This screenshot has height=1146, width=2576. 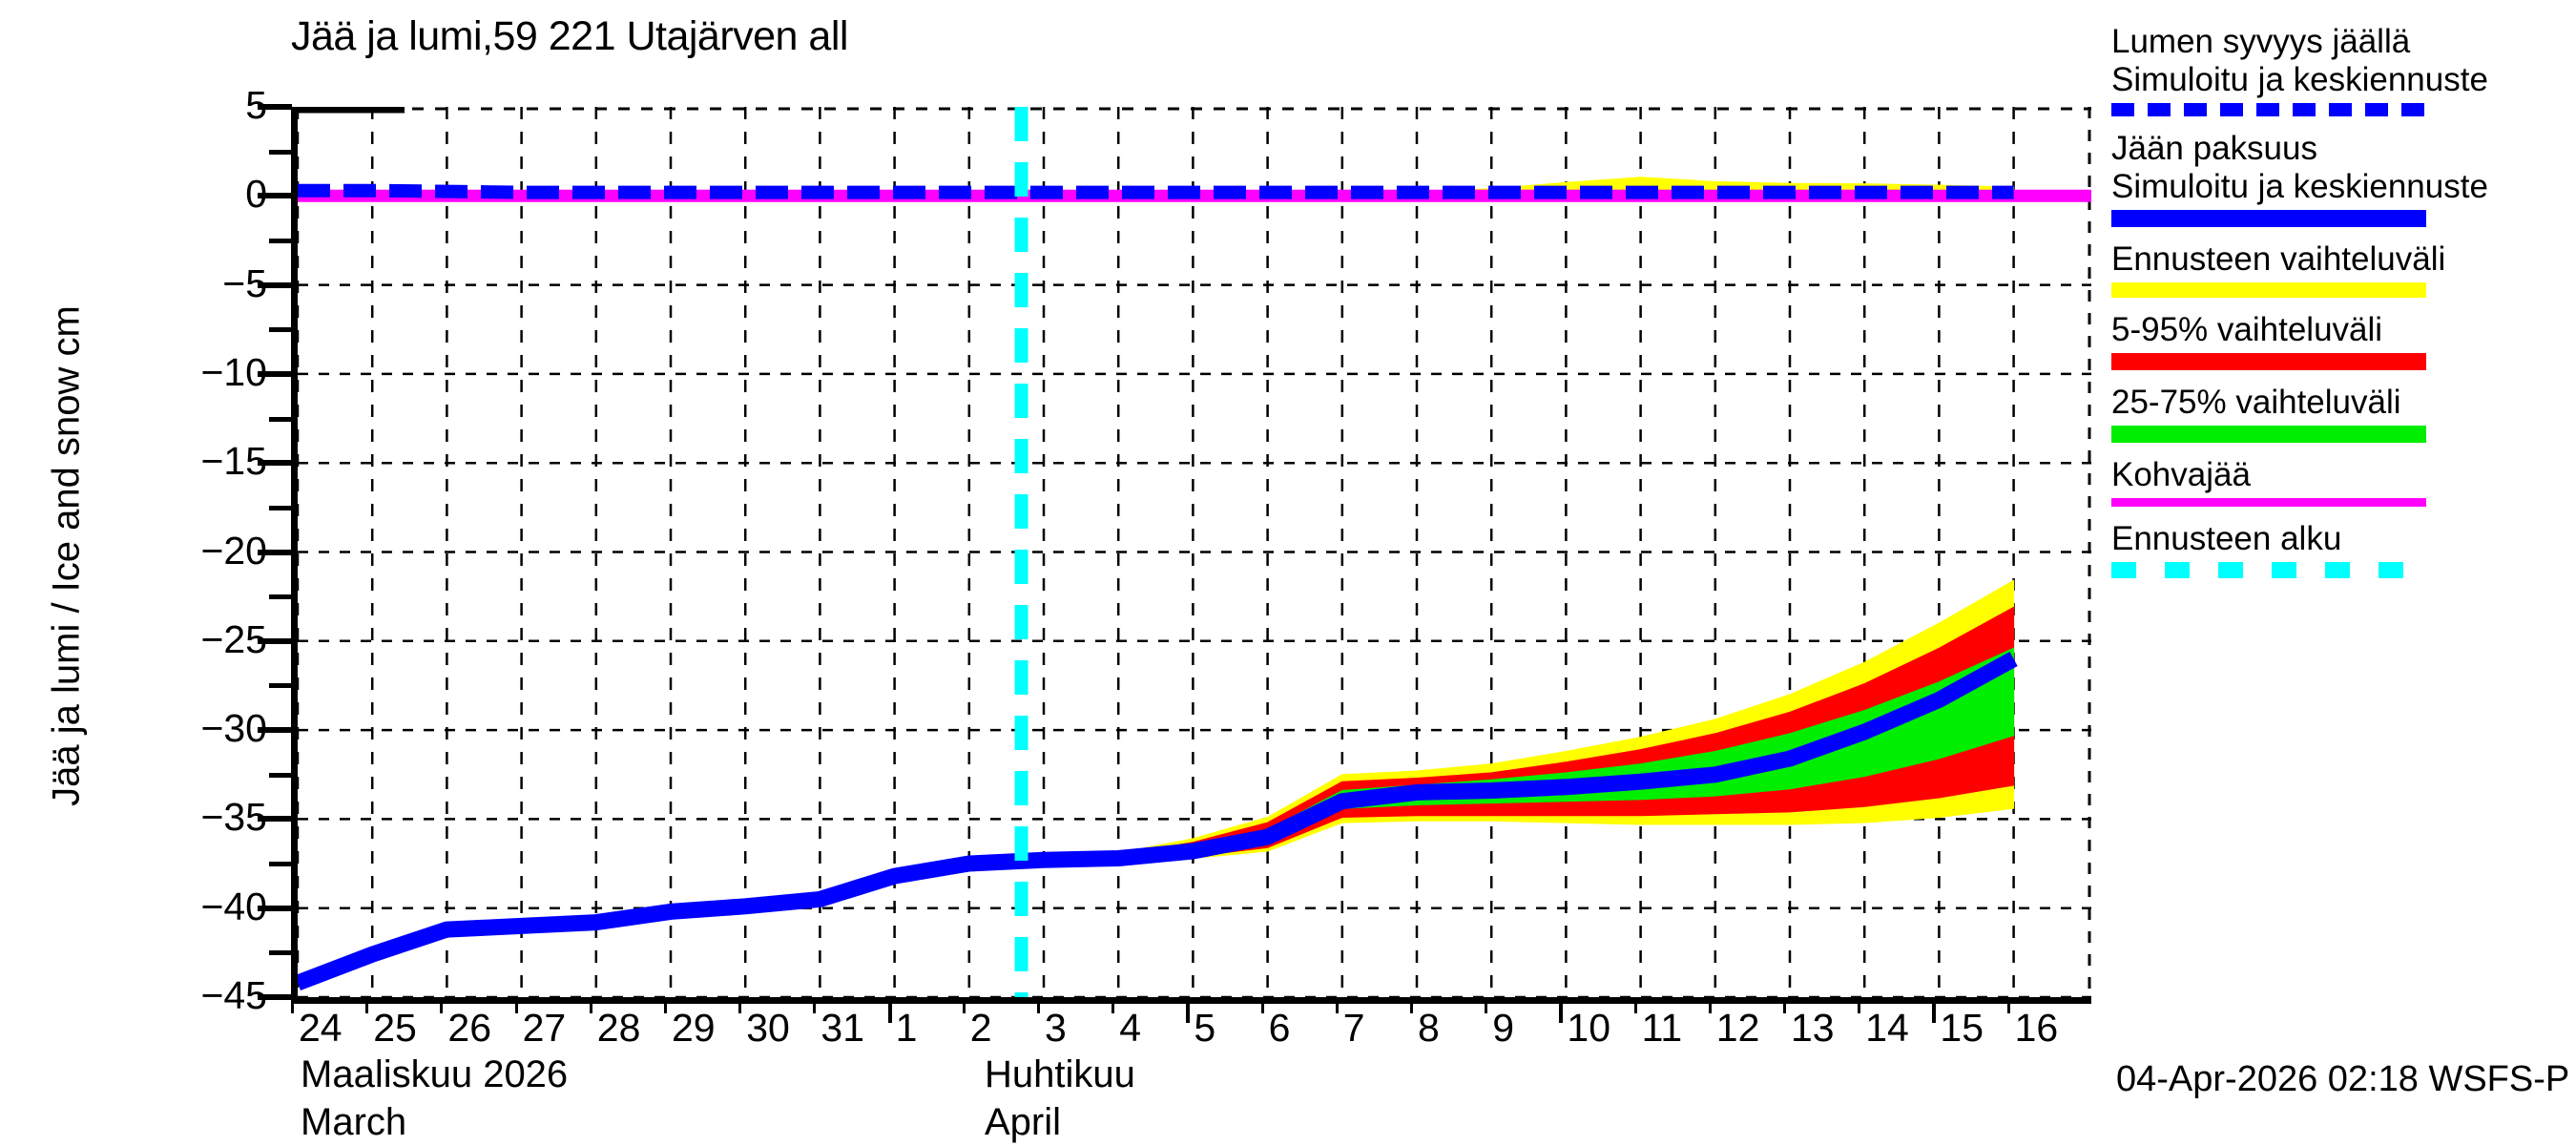 What do you see at coordinates (1662, 1028) in the screenshot?
I see `x-tick-label: 11` at bounding box center [1662, 1028].